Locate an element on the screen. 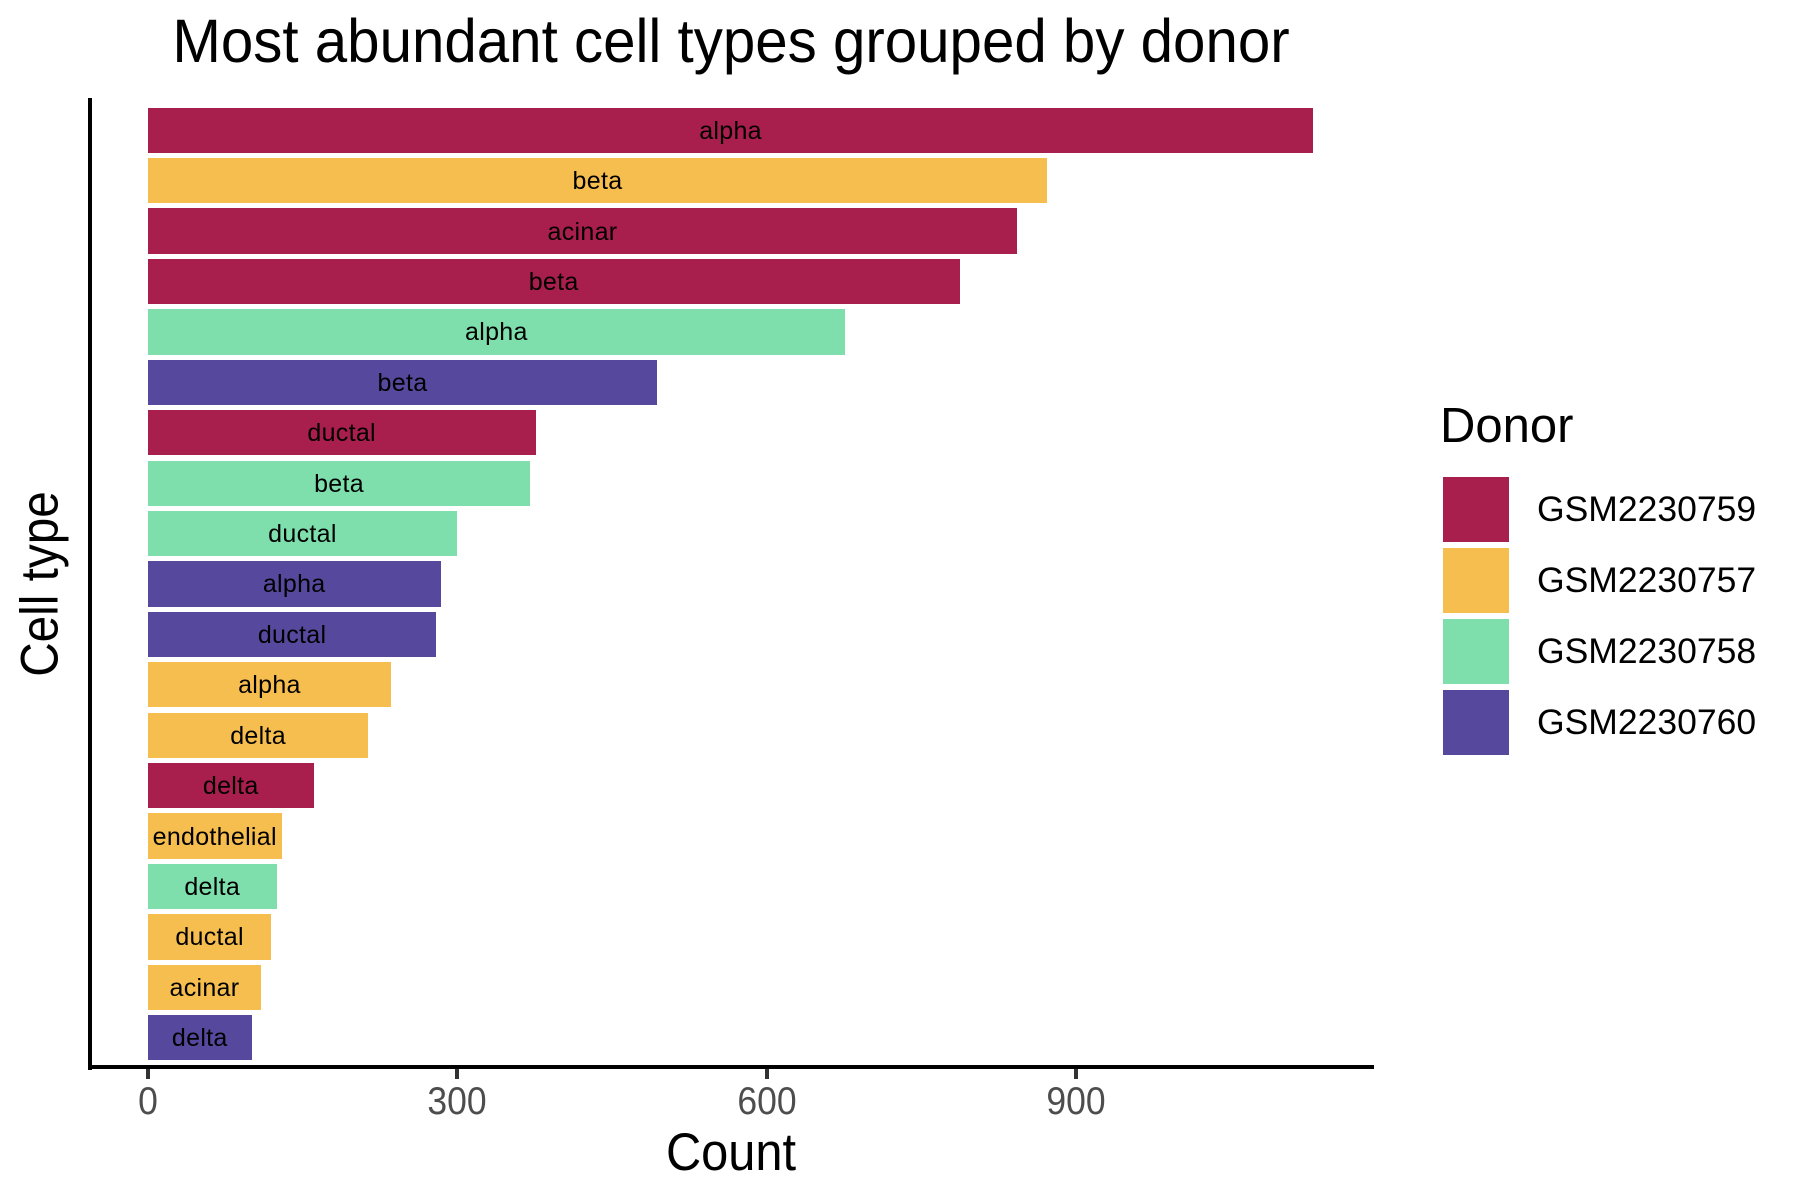 This screenshot has width=1800, height=1200. bar-GSM2230759-acinar: acinar is located at coordinates (582, 231).